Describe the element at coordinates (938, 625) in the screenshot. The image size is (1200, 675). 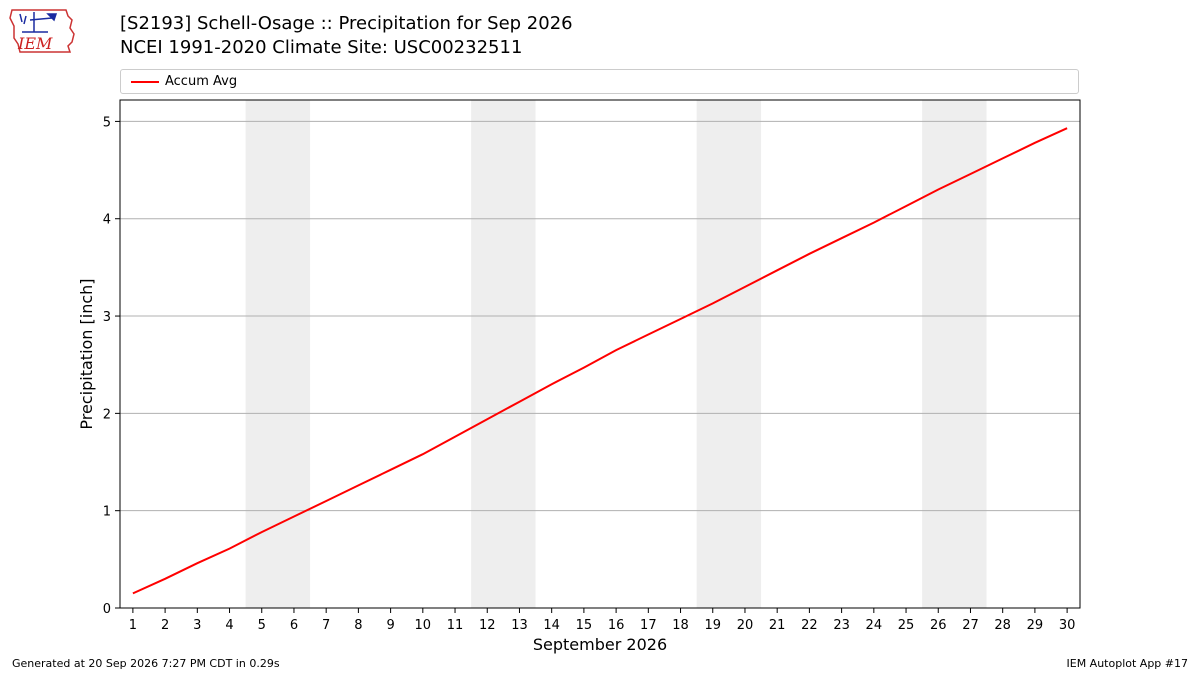
I see `x-tick-label: 26` at that location.